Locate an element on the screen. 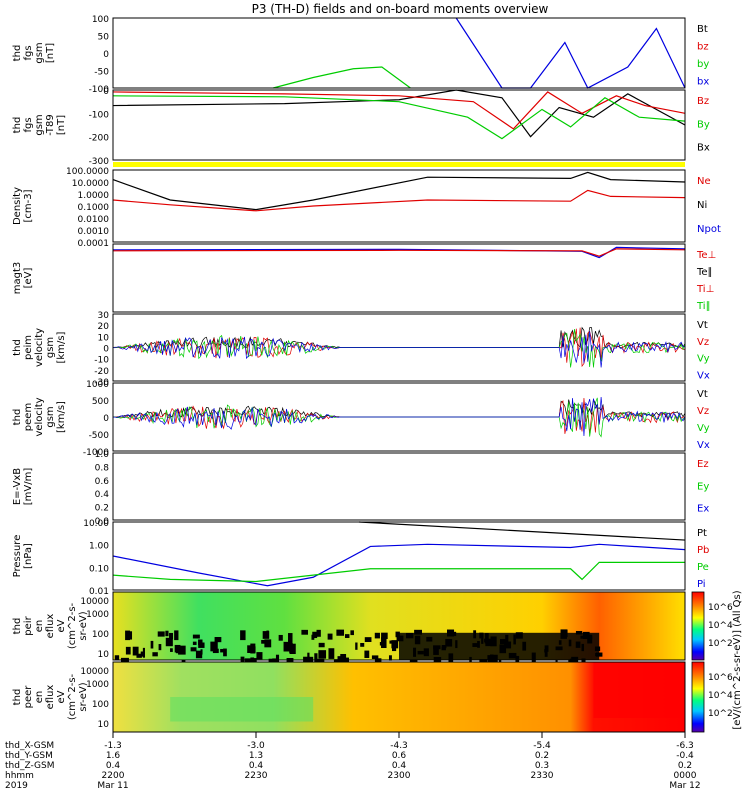  legend-bz: bz is located at coordinates (703, 47).